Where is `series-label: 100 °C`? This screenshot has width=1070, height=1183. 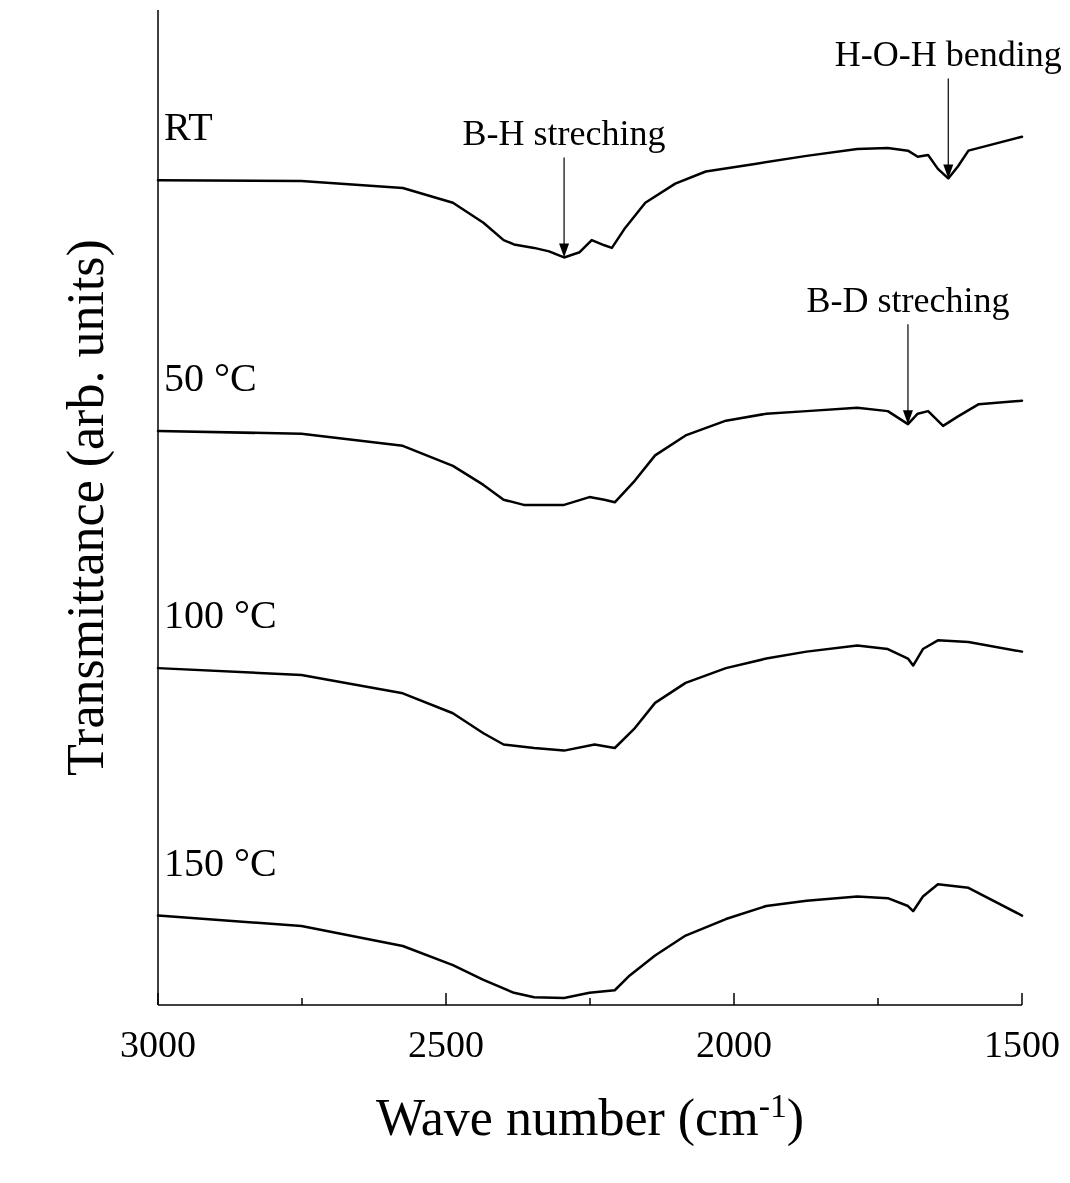 series-label: 100 °C is located at coordinates (220, 615).